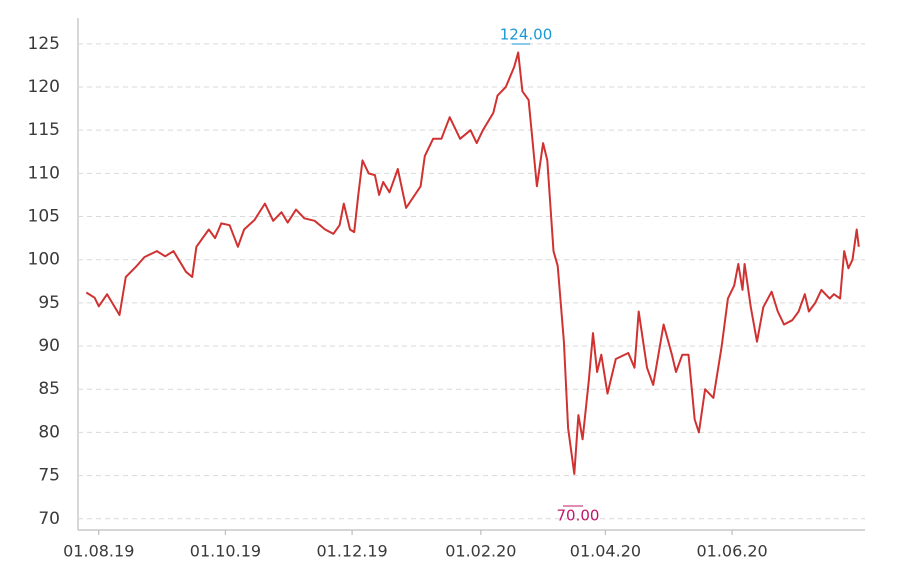 Image resolution: width=900 pixels, height=582 pixels. Describe the element at coordinates (578, 516) in the screenshot. I see `min-annotation: 70.00` at that location.